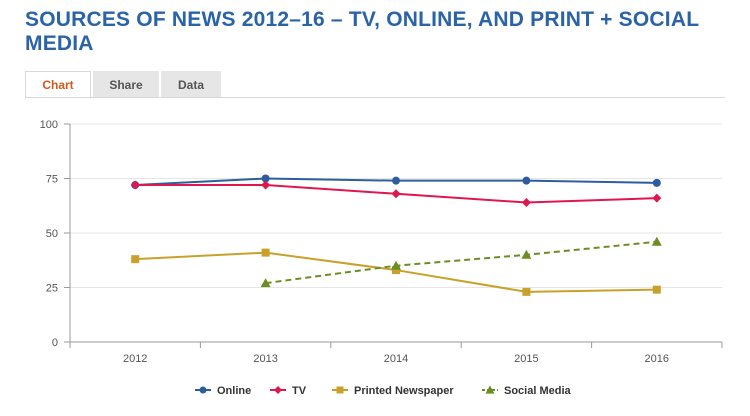 This screenshot has height=416, width=750. Describe the element at coordinates (265, 359) in the screenshot. I see `x-tick-label: 2013` at that location.